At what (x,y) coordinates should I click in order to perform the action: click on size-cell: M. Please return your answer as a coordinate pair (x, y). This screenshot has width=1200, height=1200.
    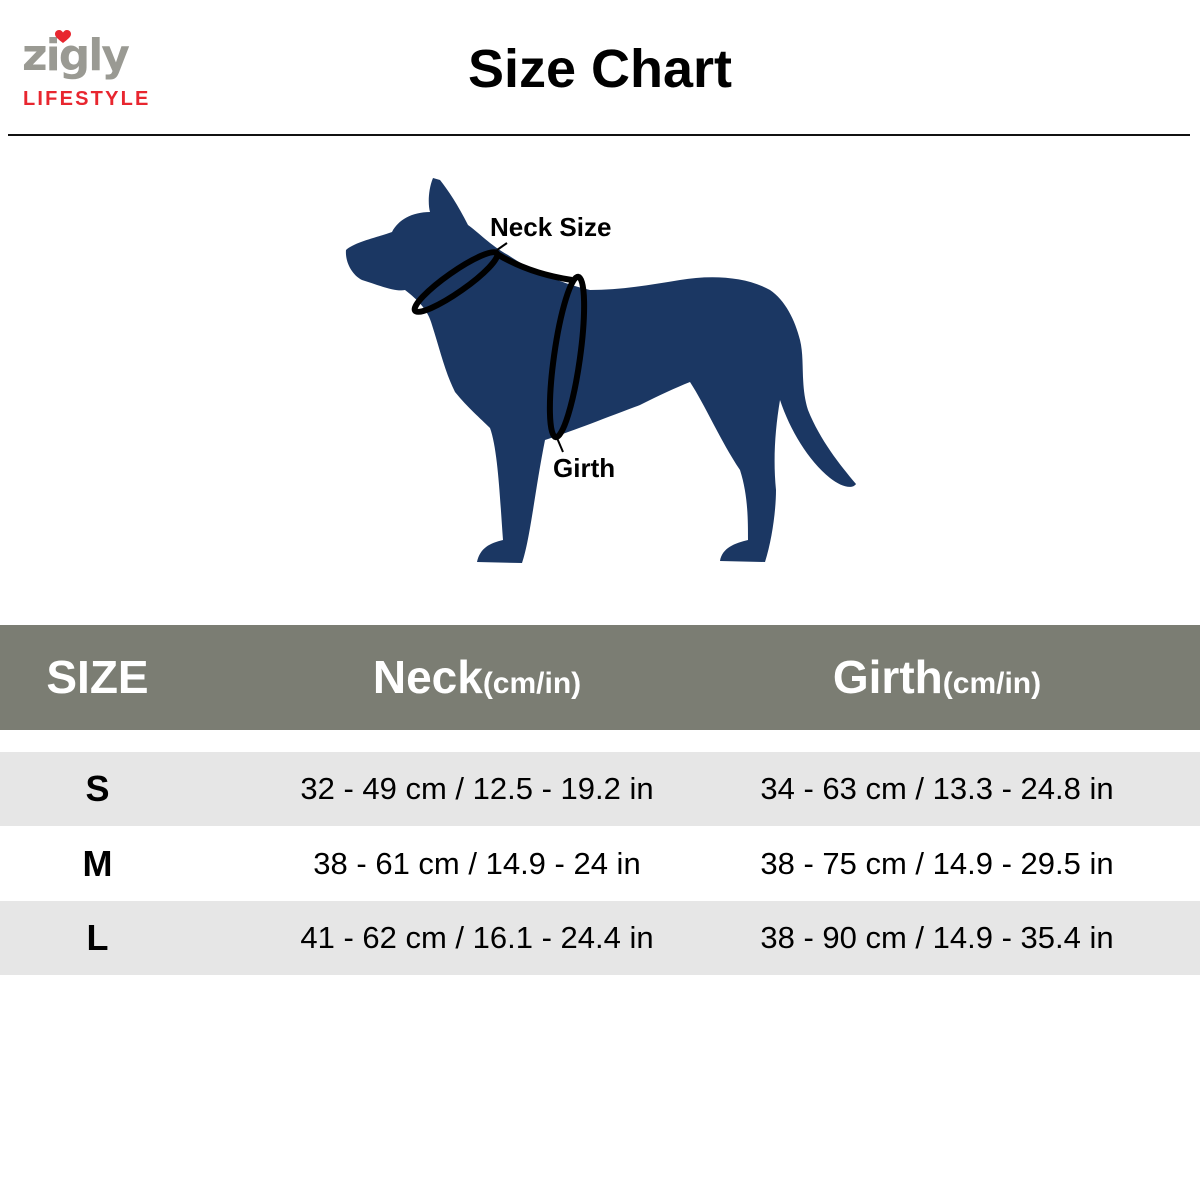
    Looking at the image, I should click on (97, 863).